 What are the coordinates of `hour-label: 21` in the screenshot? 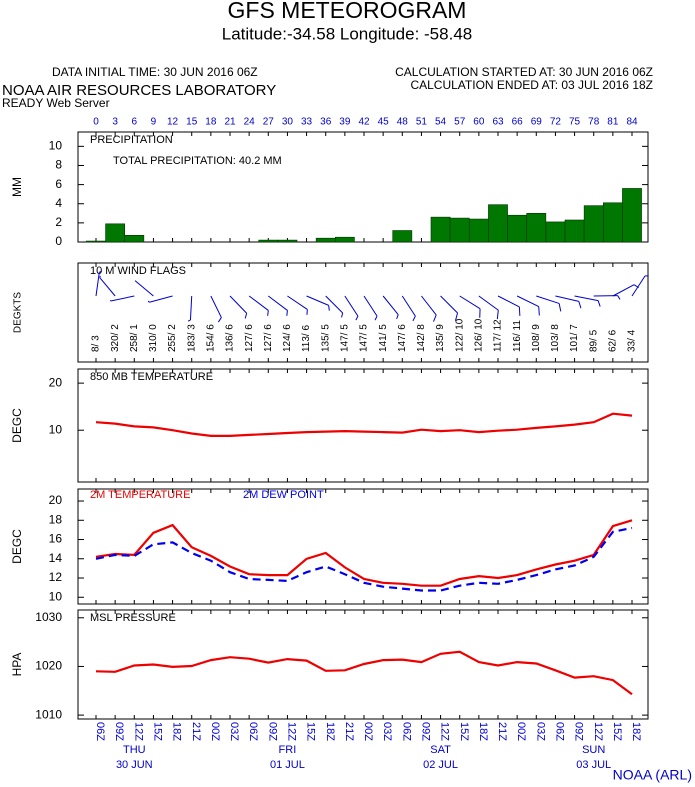 It's located at (230, 122).